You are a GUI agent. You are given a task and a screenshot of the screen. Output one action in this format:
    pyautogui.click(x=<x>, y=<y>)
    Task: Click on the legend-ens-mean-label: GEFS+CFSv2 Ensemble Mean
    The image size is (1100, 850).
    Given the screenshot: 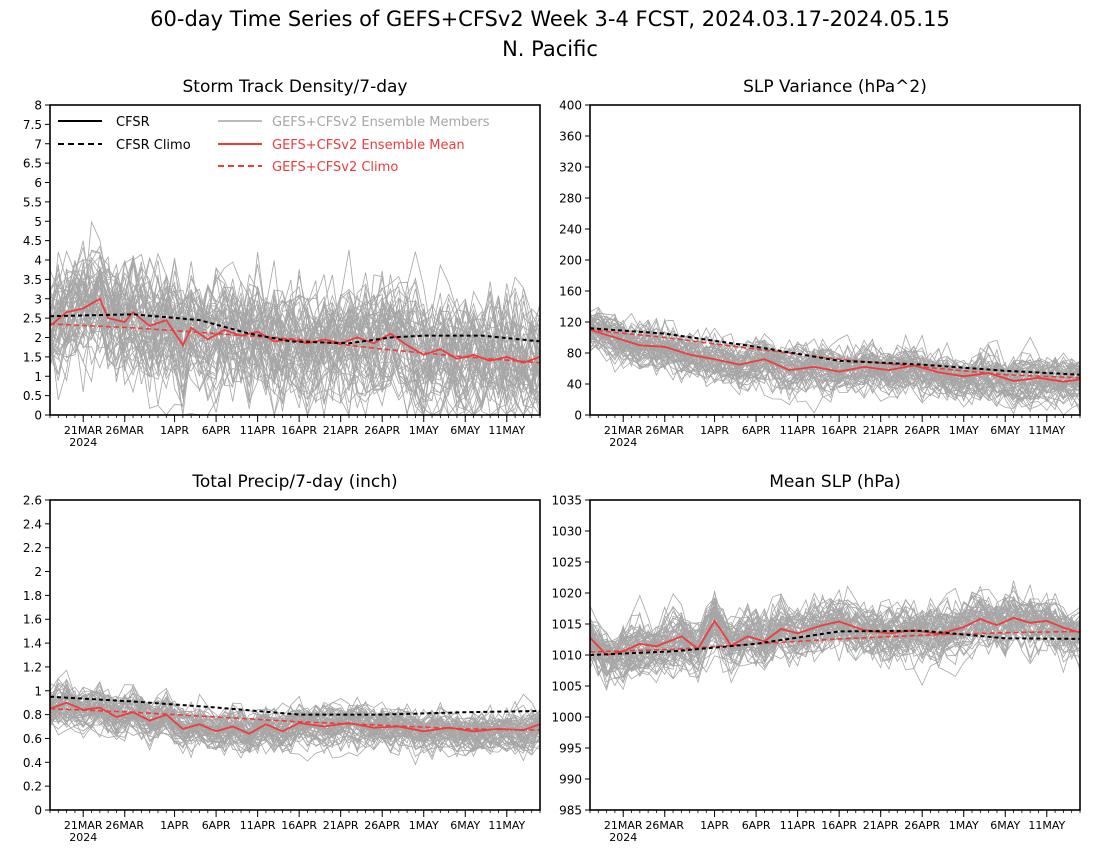 What is the action you would take?
    pyautogui.click(x=368, y=145)
    